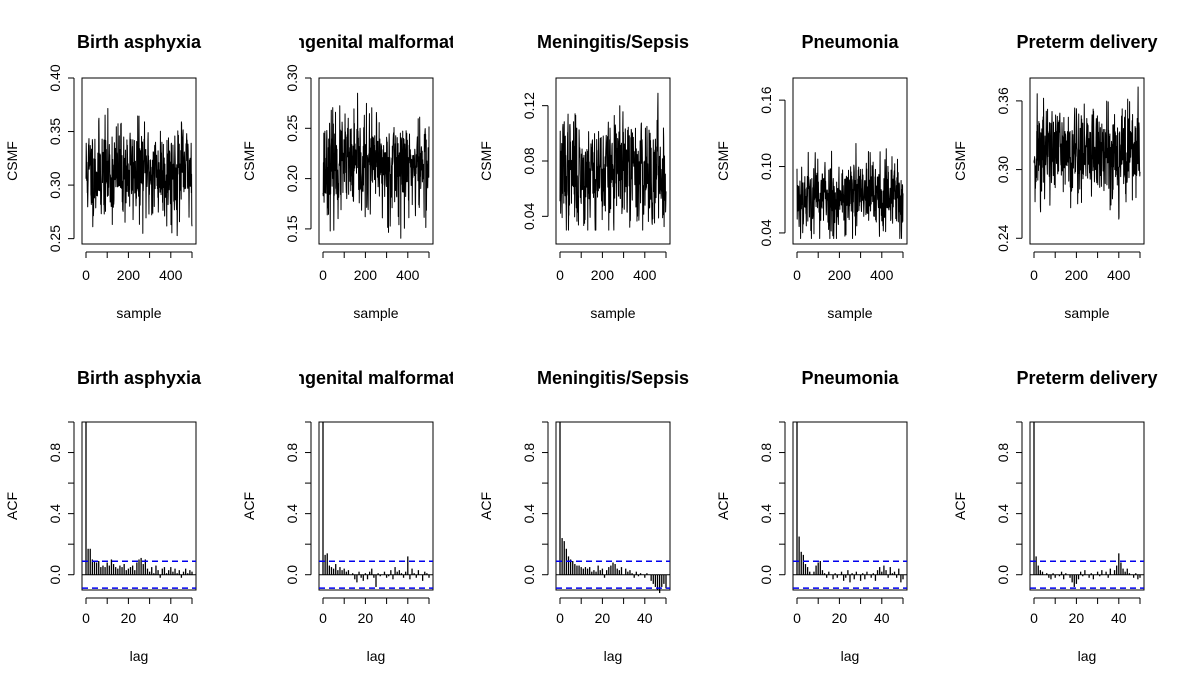 Image resolution: width=1186 pixels, height=686 pixels. Describe the element at coordinates (583, 516) in the screenshot. I see `panel-acf-3: Meningitis/Sepsis lag ACF 0 20 40 0.0 0.4 0.8` at that location.